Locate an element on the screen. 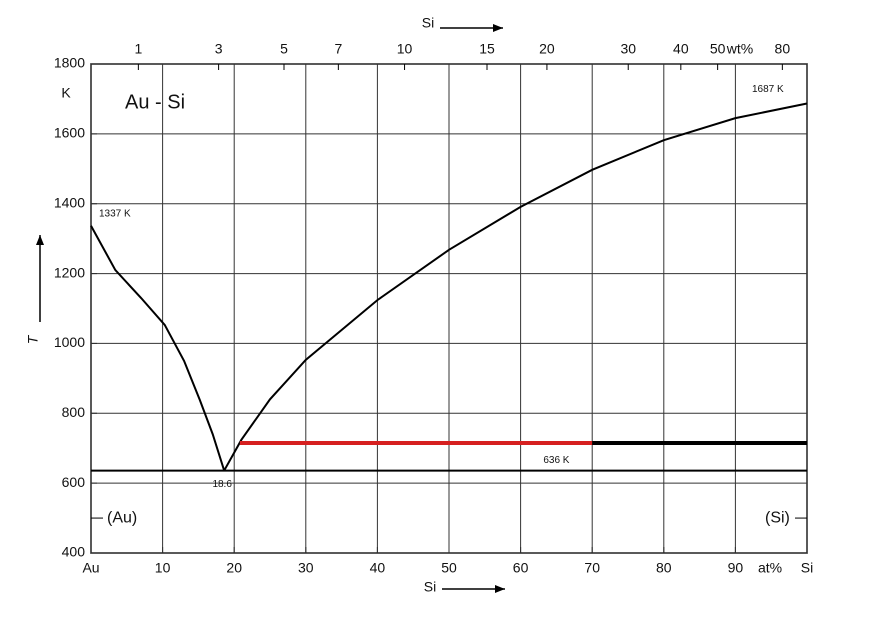 This screenshot has height=620, width=874. x-arrow-head is located at coordinates (500, 589).